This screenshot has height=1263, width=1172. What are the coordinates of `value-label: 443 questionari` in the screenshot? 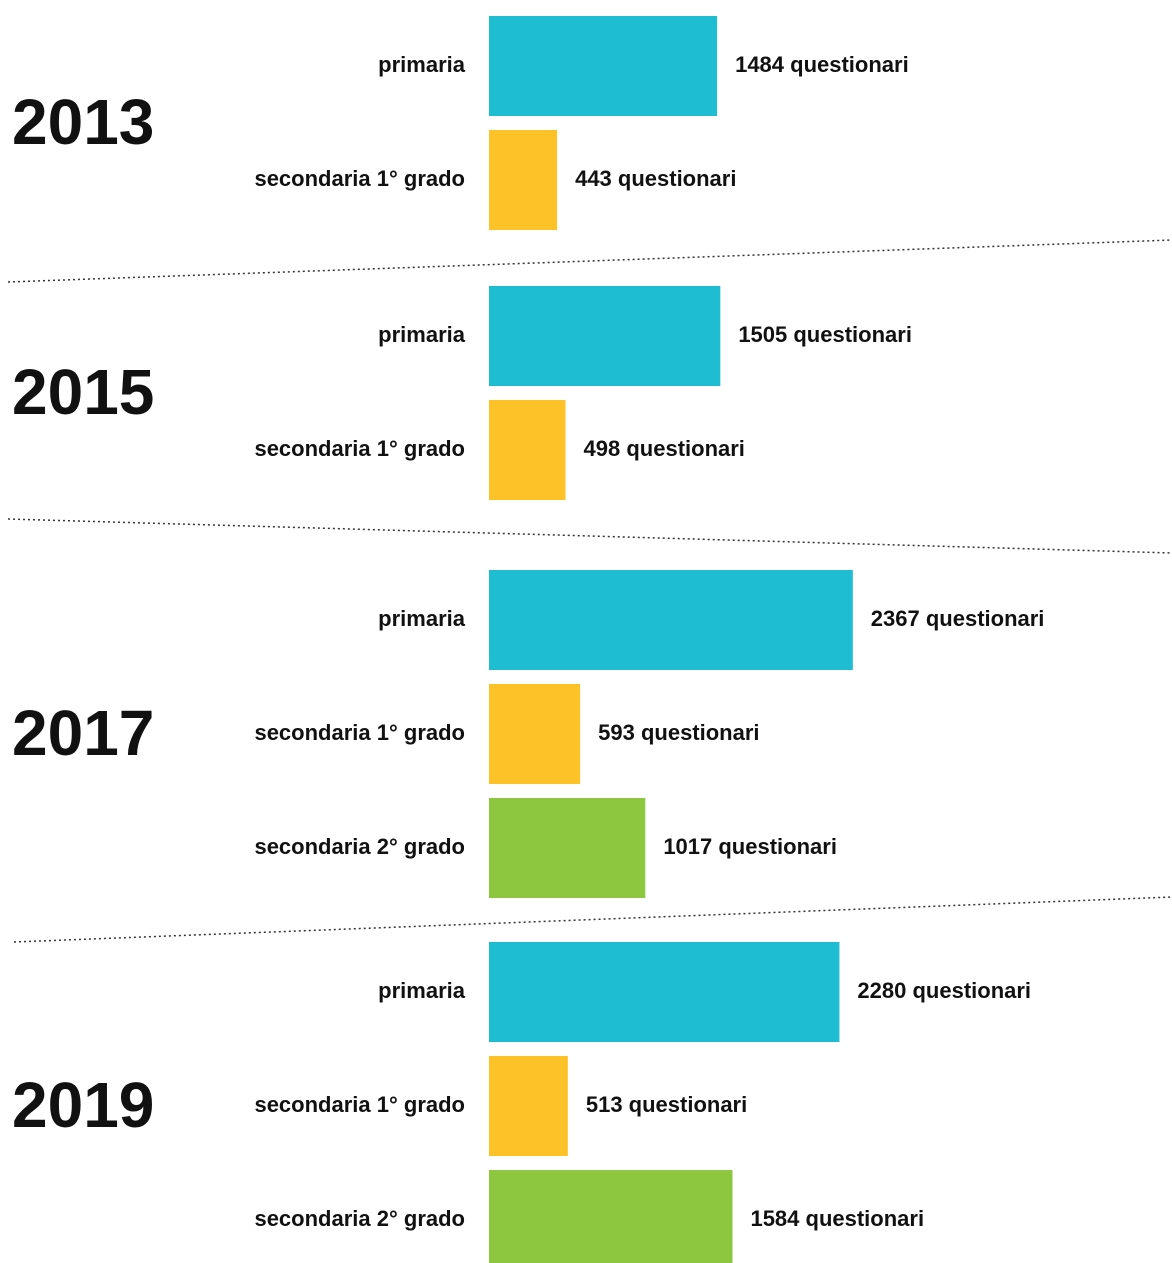 It's located at (655, 178).